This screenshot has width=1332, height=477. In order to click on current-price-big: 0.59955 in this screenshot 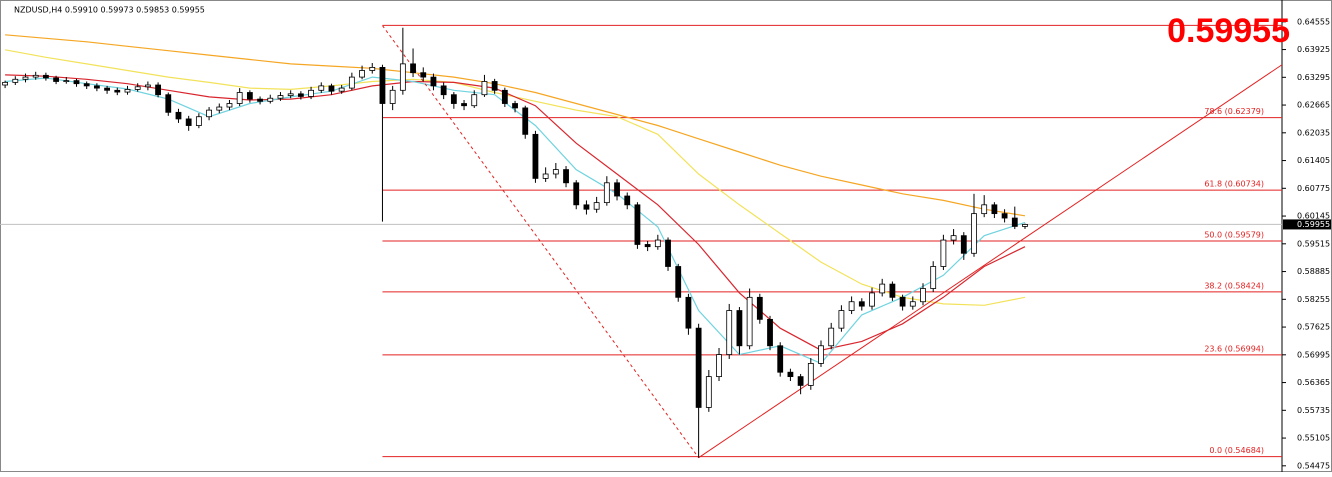, I will do `click(1228, 31)`.